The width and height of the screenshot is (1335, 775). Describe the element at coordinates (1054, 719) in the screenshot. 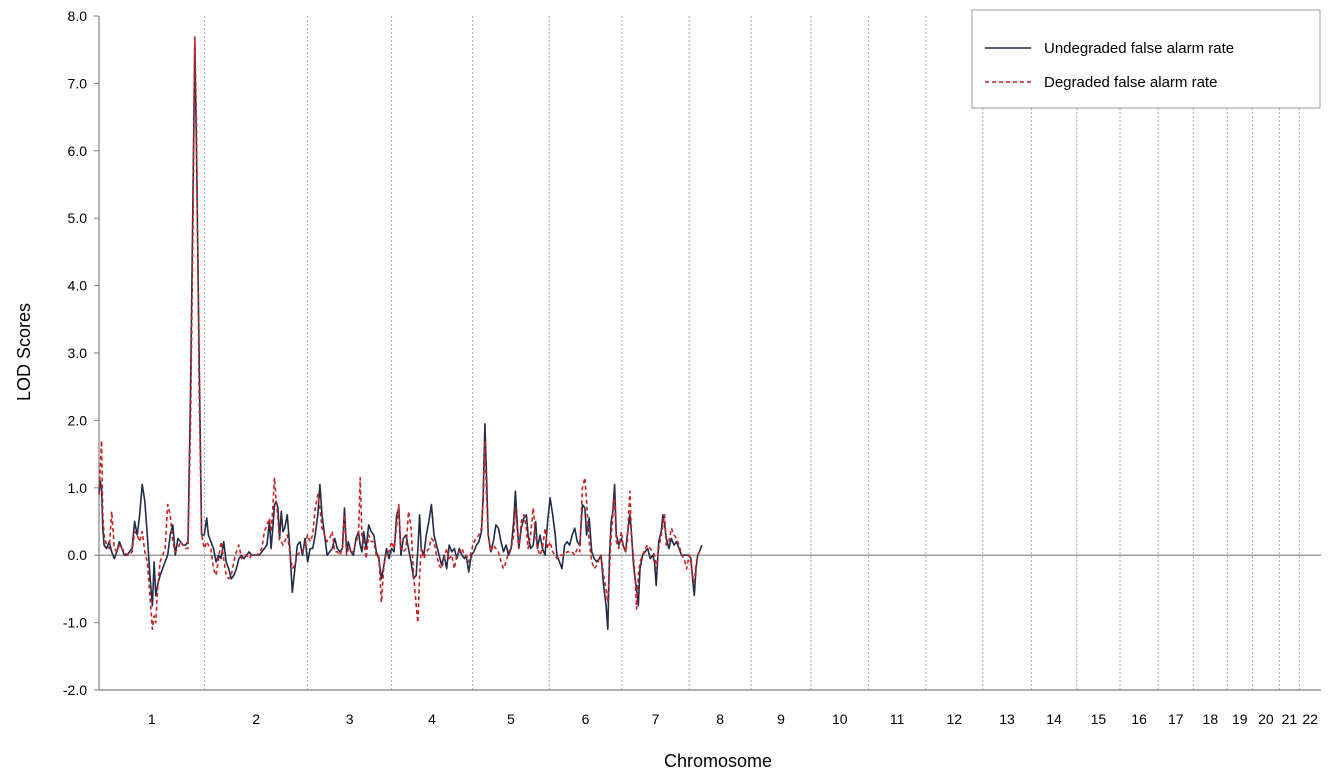

I see `x-tick-label: 14` at that location.